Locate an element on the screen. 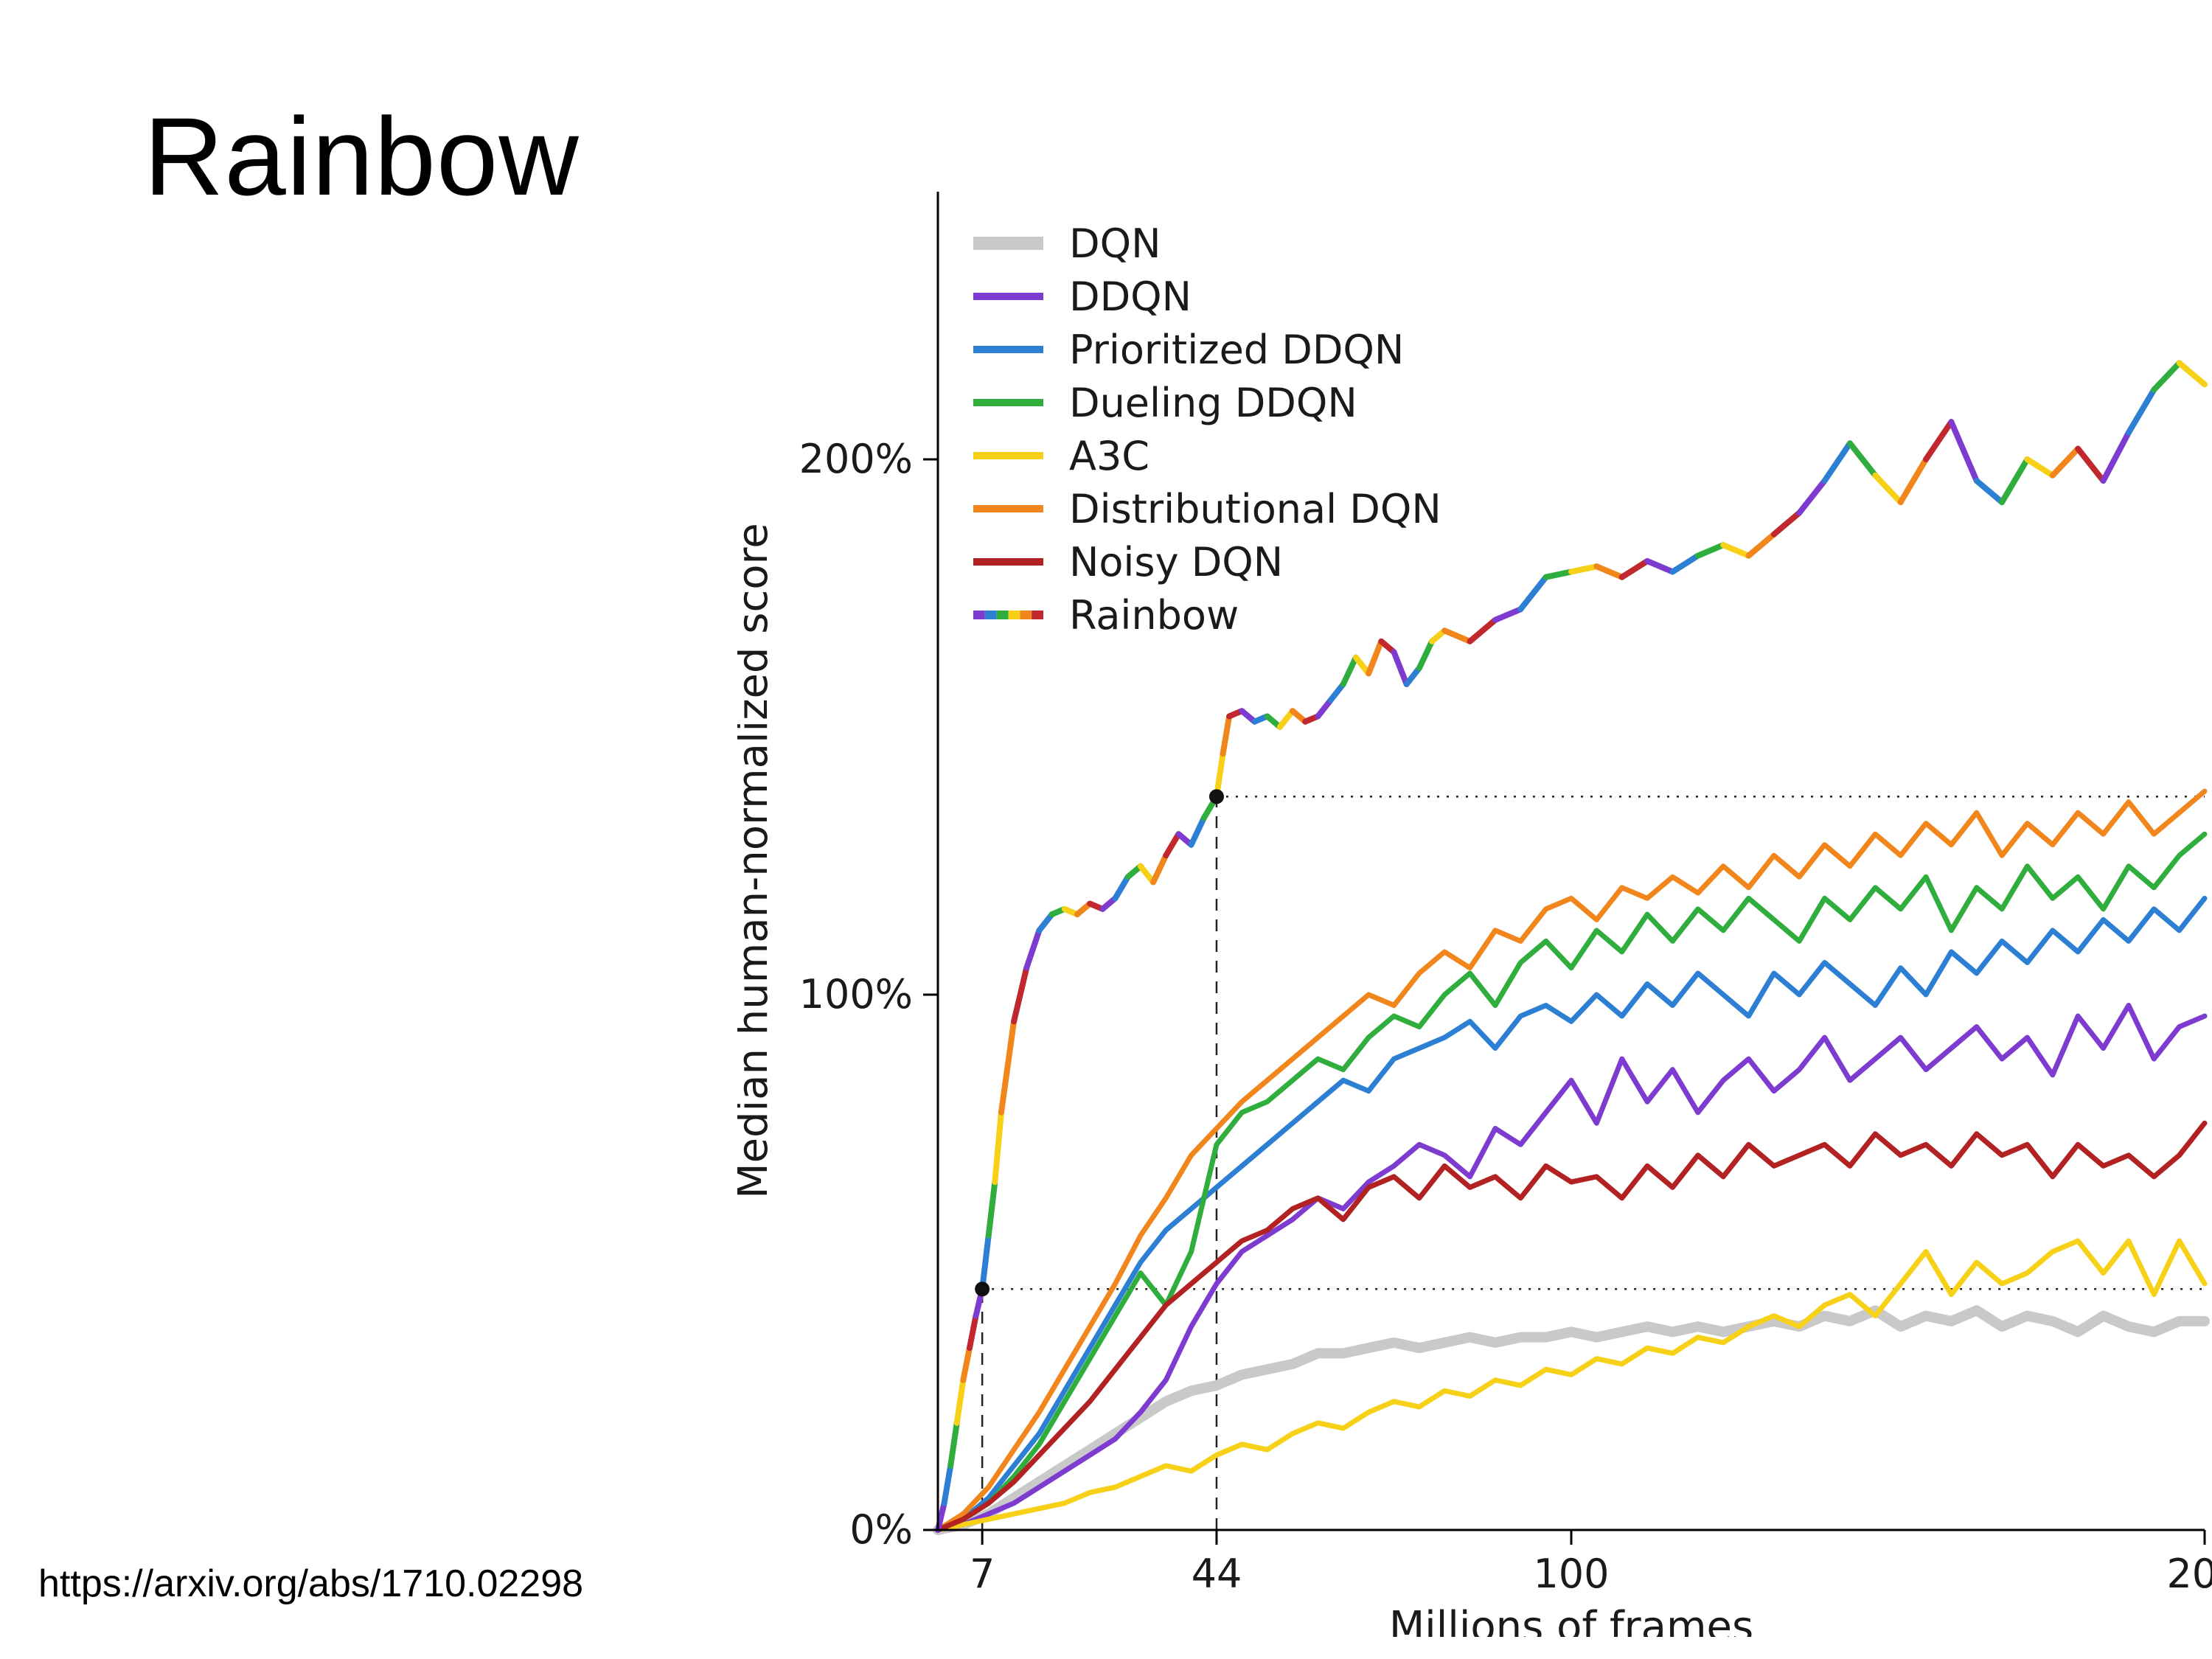  series-line-a3c is located at coordinates (1571, 1385).